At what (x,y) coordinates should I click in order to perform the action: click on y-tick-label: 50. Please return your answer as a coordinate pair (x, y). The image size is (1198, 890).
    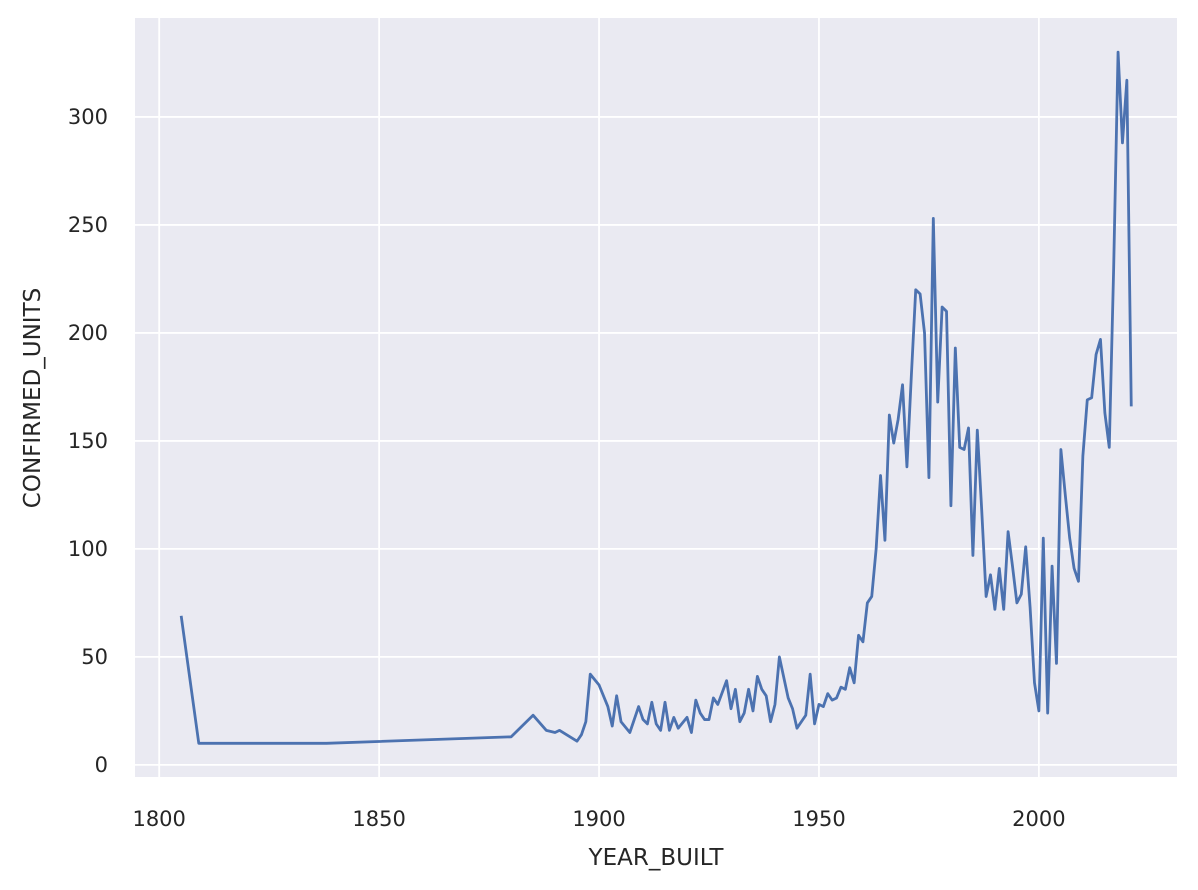
    Looking at the image, I should click on (94, 657).